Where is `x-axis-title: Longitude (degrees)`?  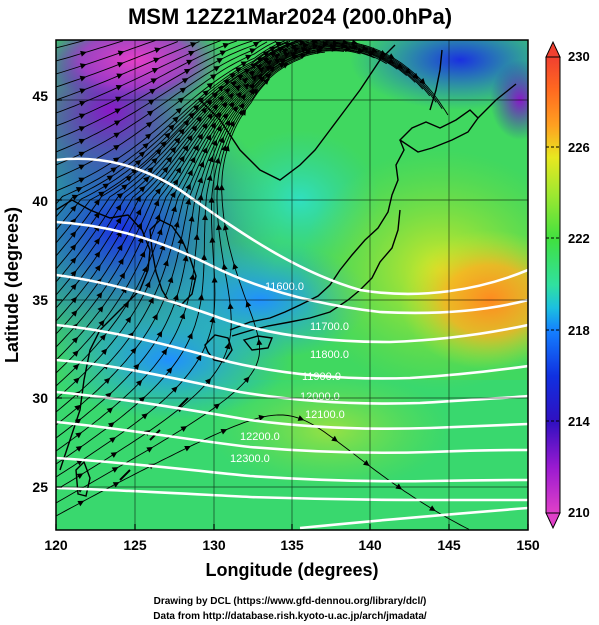 x-axis-title: Longitude (degrees) is located at coordinates (291, 570).